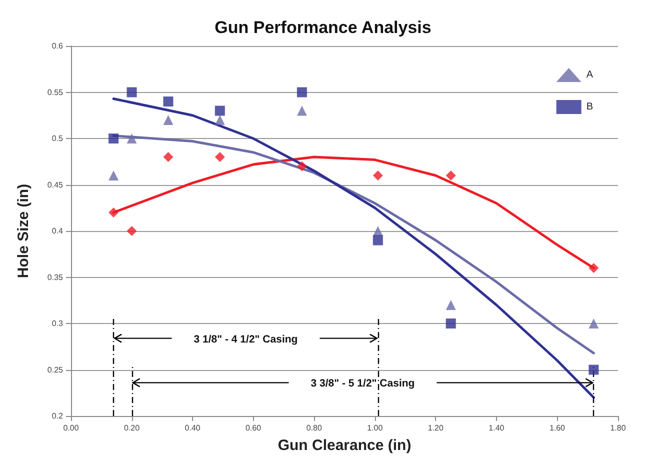  Describe the element at coordinates (58, 416) in the screenshot. I see `y-tick-label: 0.2` at that location.